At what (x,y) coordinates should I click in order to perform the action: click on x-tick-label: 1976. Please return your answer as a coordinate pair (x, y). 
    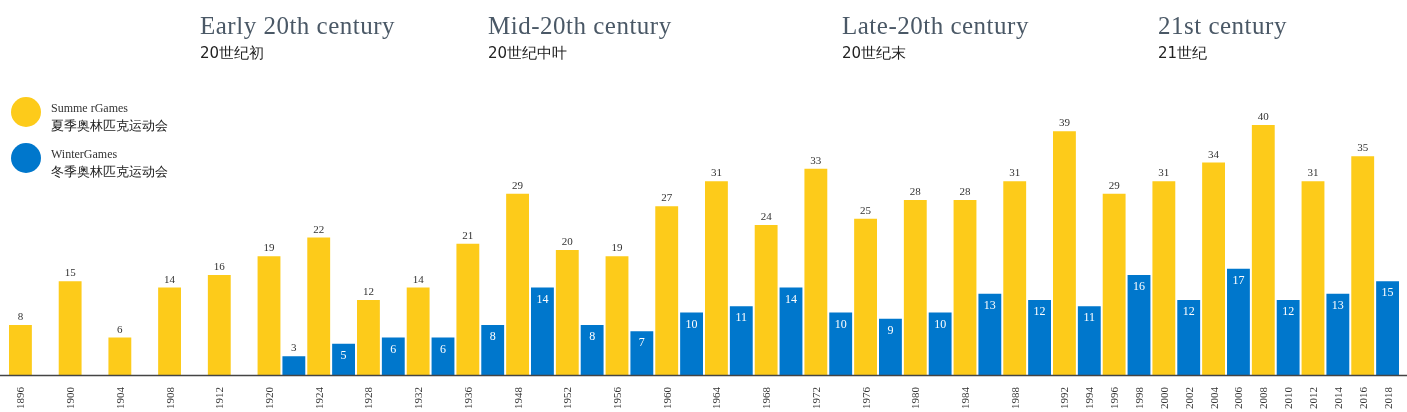
    Looking at the image, I should click on (865, 397).